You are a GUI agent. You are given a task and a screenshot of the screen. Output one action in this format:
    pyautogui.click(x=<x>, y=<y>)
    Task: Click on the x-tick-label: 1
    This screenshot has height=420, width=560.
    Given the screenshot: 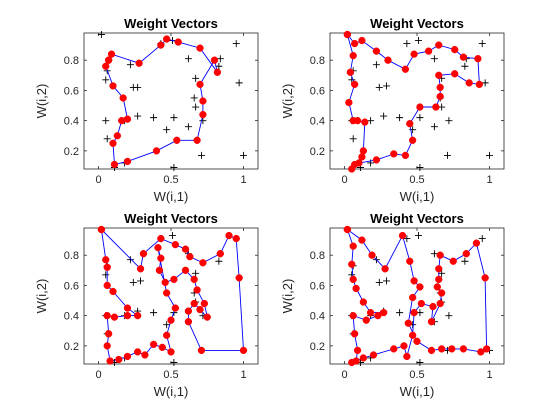 What is the action you would take?
    pyautogui.click(x=243, y=180)
    